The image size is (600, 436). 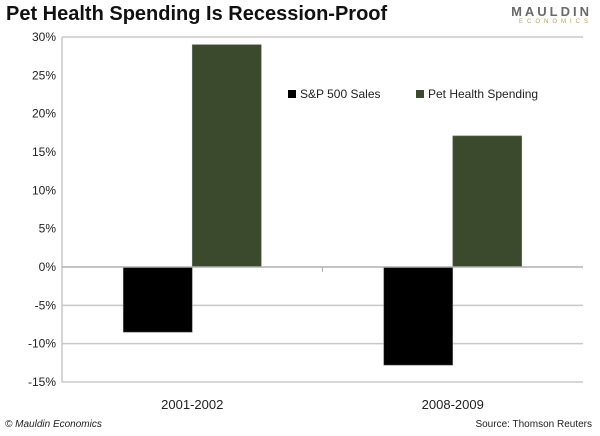 What do you see at coordinates (44, 114) in the screenshot?
I see `y-tick-label: 20%` at bounding box center [44, 114].